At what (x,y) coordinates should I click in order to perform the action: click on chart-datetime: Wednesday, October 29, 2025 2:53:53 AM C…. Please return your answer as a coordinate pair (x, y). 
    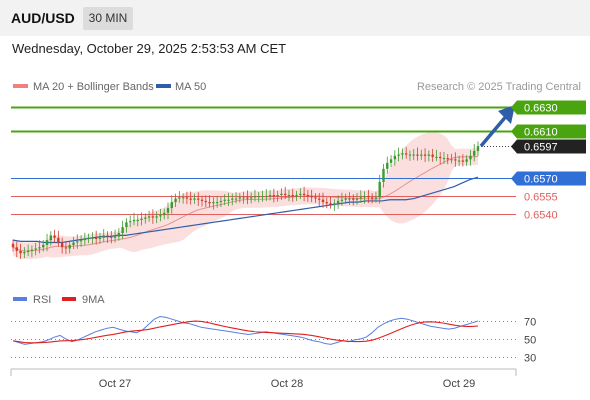
    Looking at the image, I should click on (149, 48).